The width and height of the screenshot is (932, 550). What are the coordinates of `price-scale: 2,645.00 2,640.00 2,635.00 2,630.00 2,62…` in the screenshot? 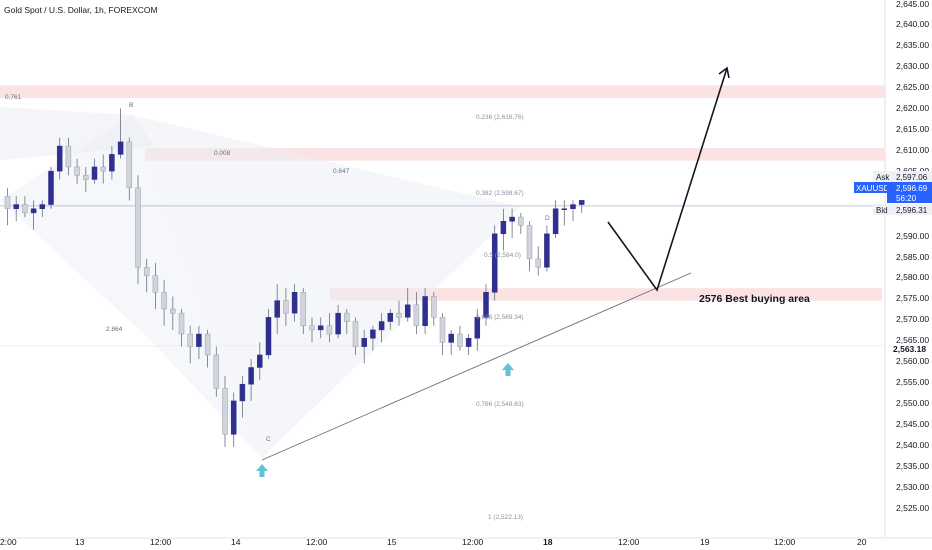 It's located at (911, 256).